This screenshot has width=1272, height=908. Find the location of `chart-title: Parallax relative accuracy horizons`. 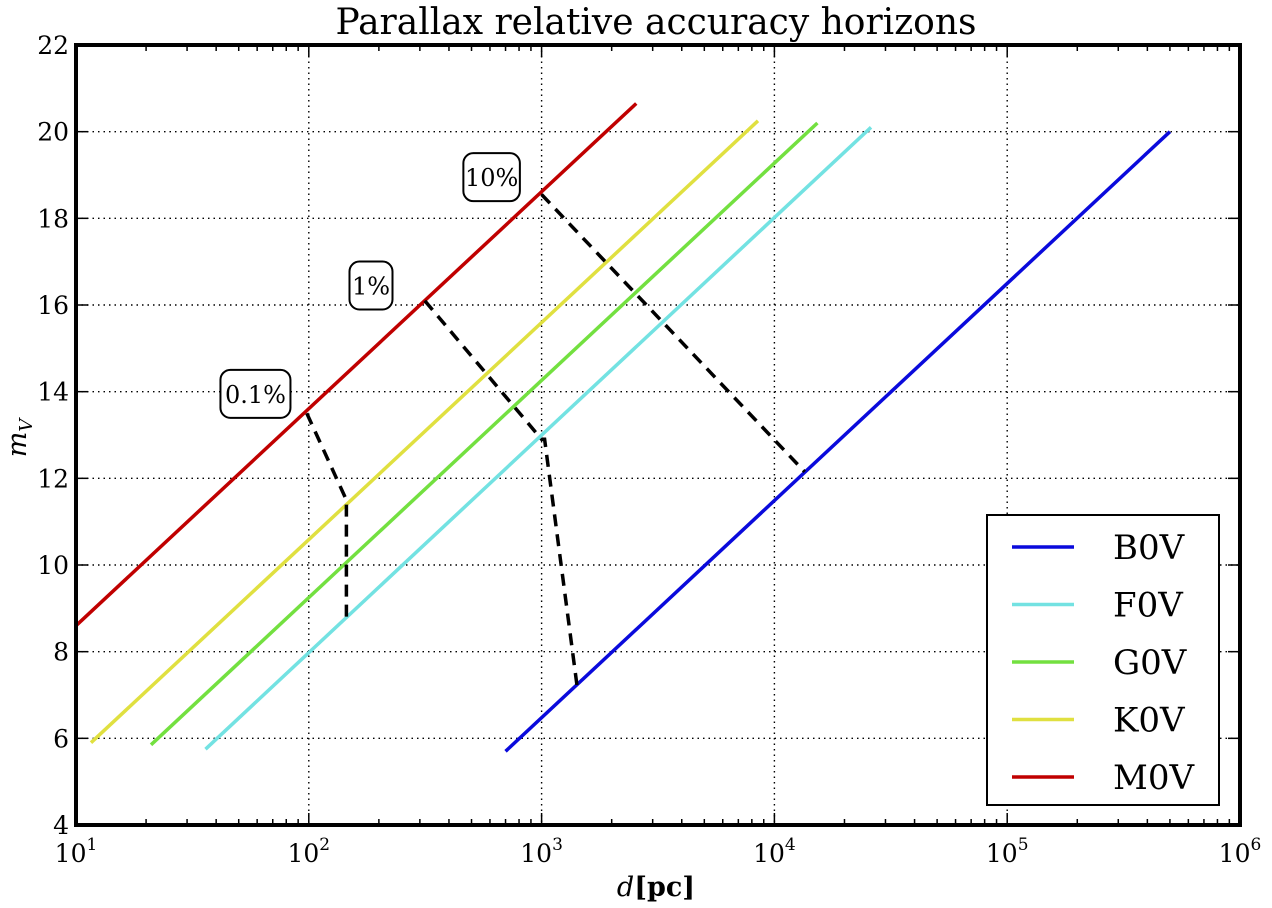

chart-title: Parallax relative accuracy horizons is located at coordinates (655, 22).